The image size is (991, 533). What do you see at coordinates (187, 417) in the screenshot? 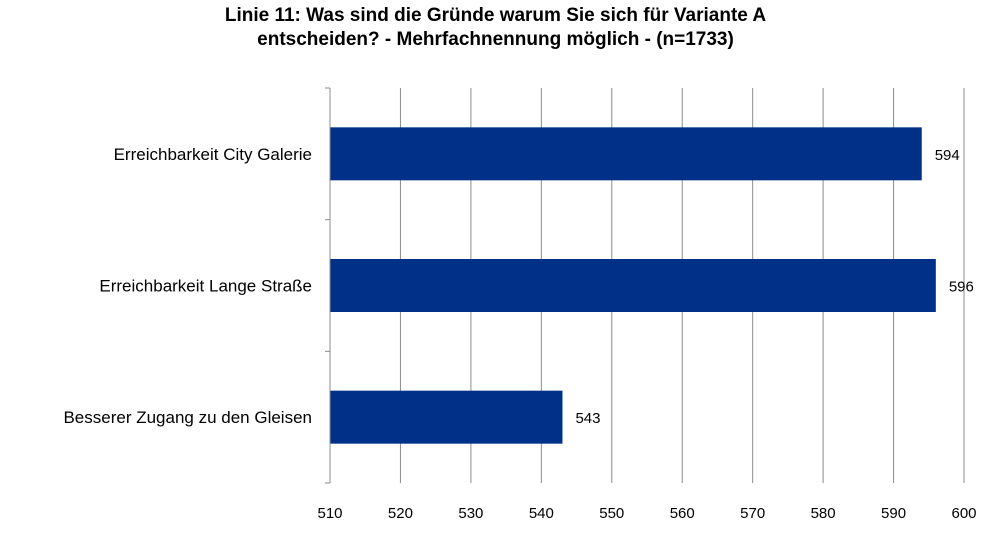
I see `category-label: Besserer Zugang zu den Gleisen` at bounding box center [187, 417].